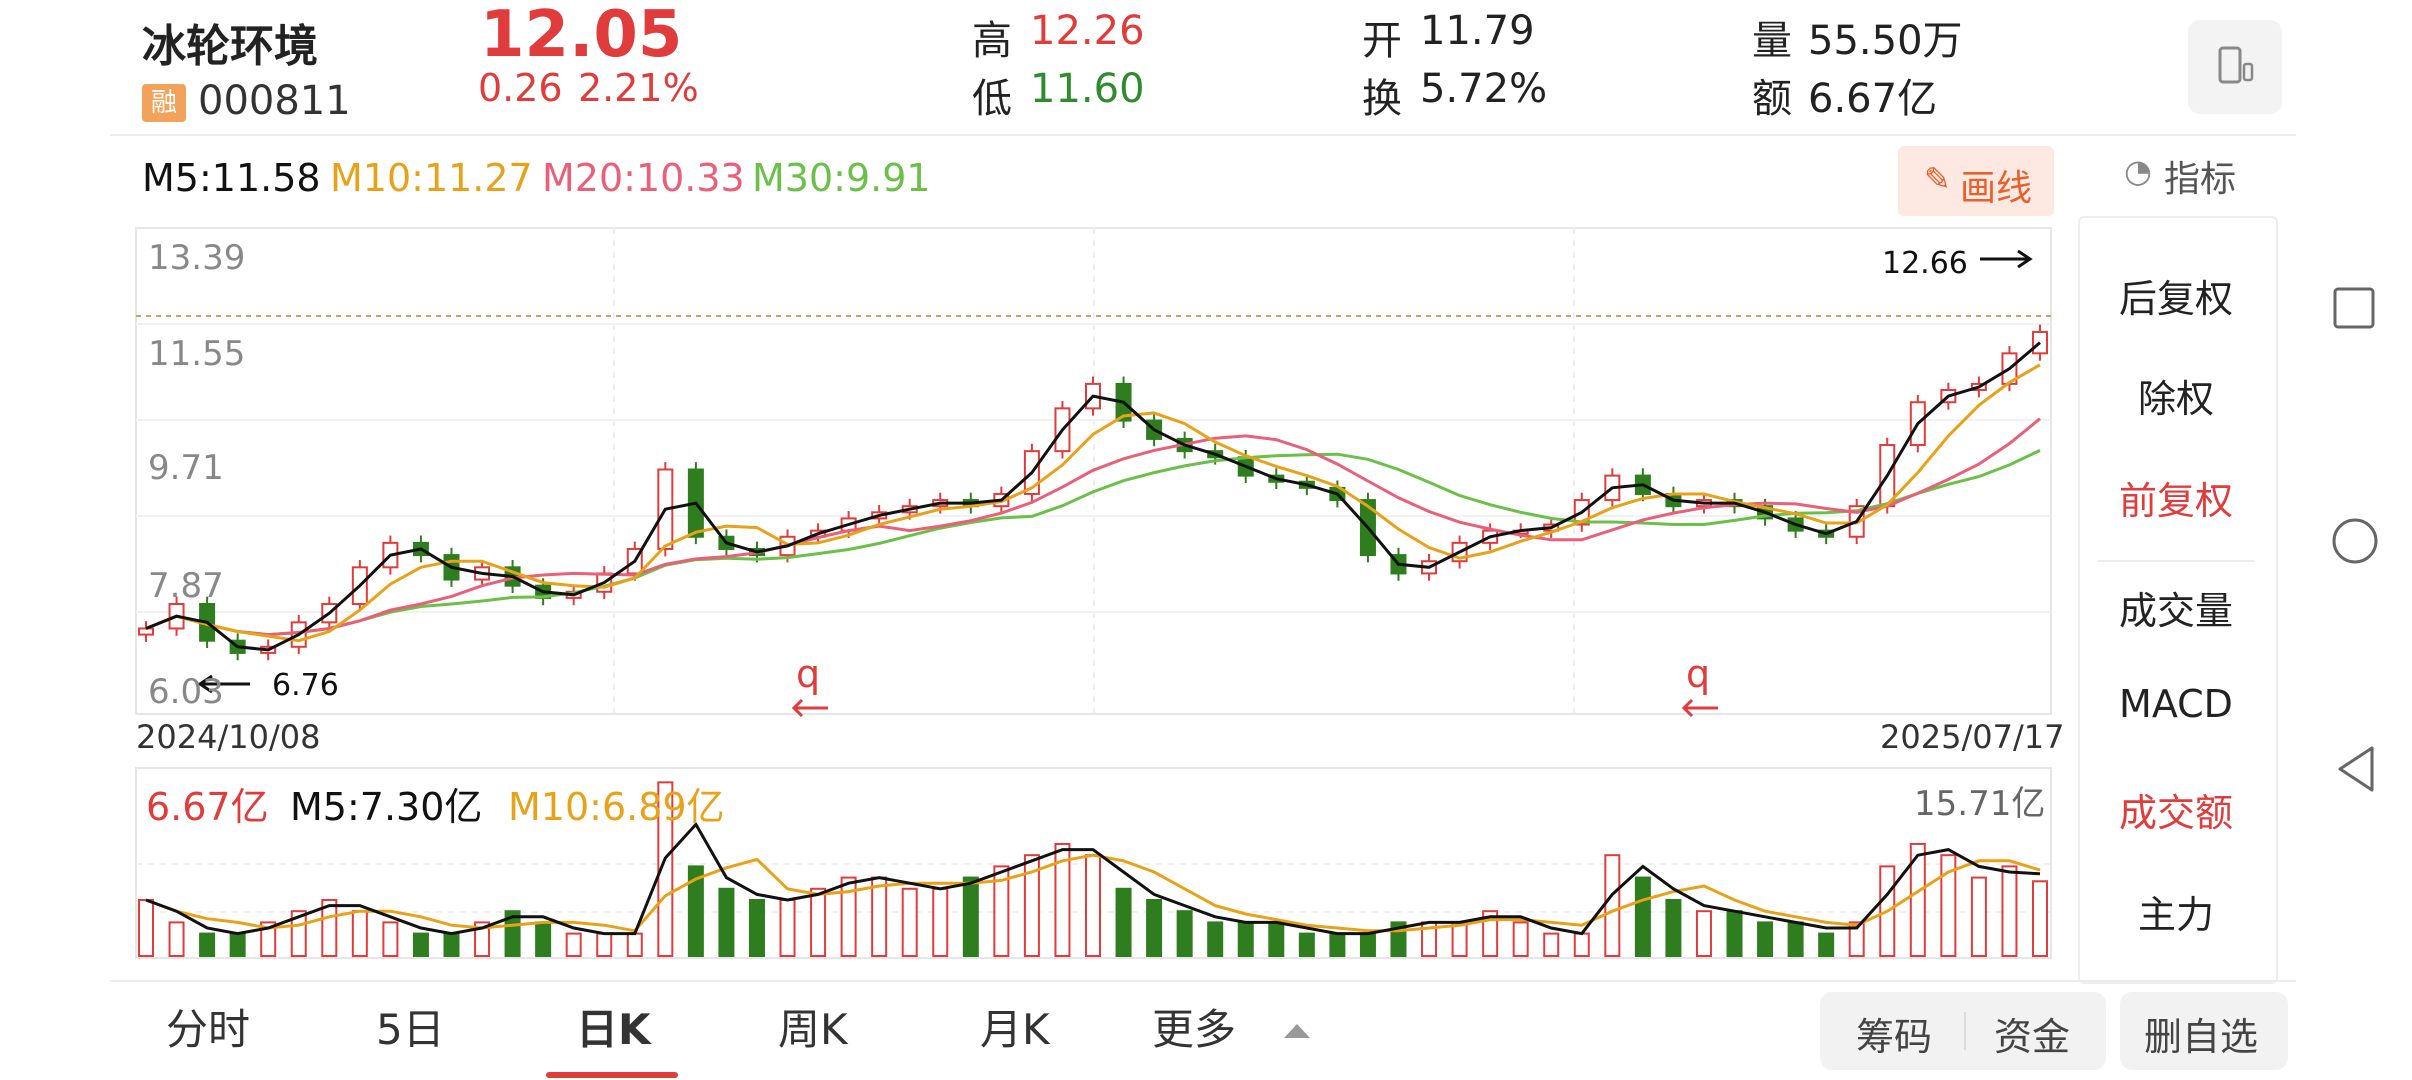 This screenshot has width=2412, height=1080. I want to click on nav-home-icon, so click(2355, 541).